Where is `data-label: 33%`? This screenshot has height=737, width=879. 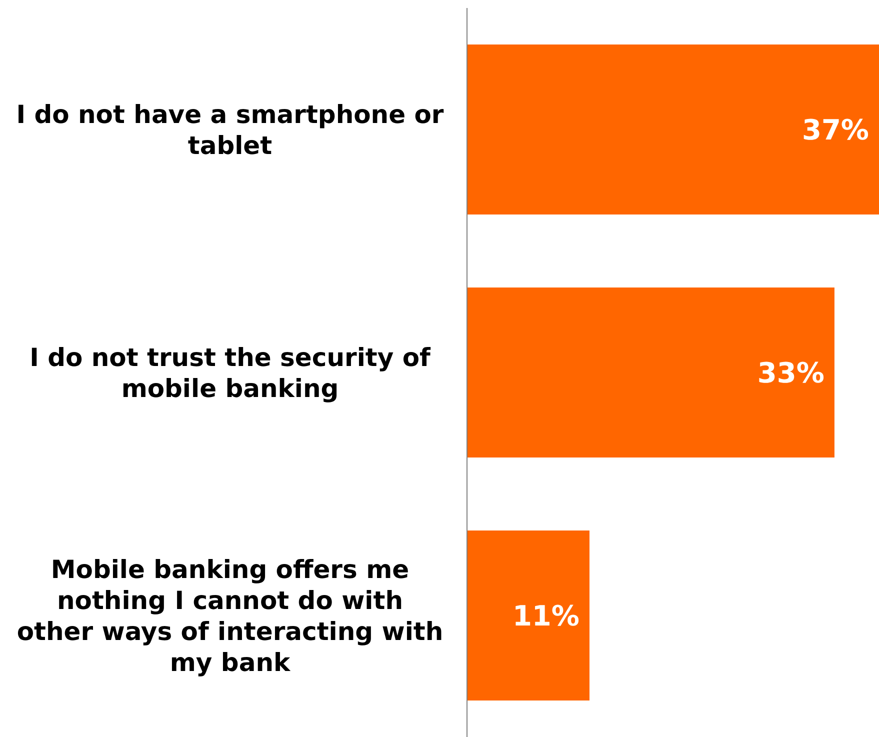 data-label: 33% is located at coordinates (790, 373).